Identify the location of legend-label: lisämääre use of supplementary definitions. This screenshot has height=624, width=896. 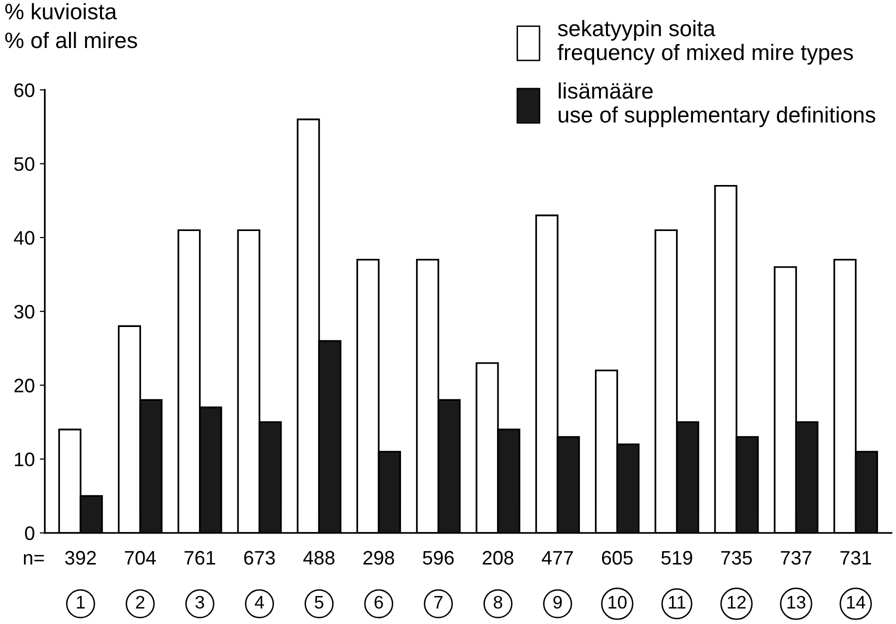
(717, 105).